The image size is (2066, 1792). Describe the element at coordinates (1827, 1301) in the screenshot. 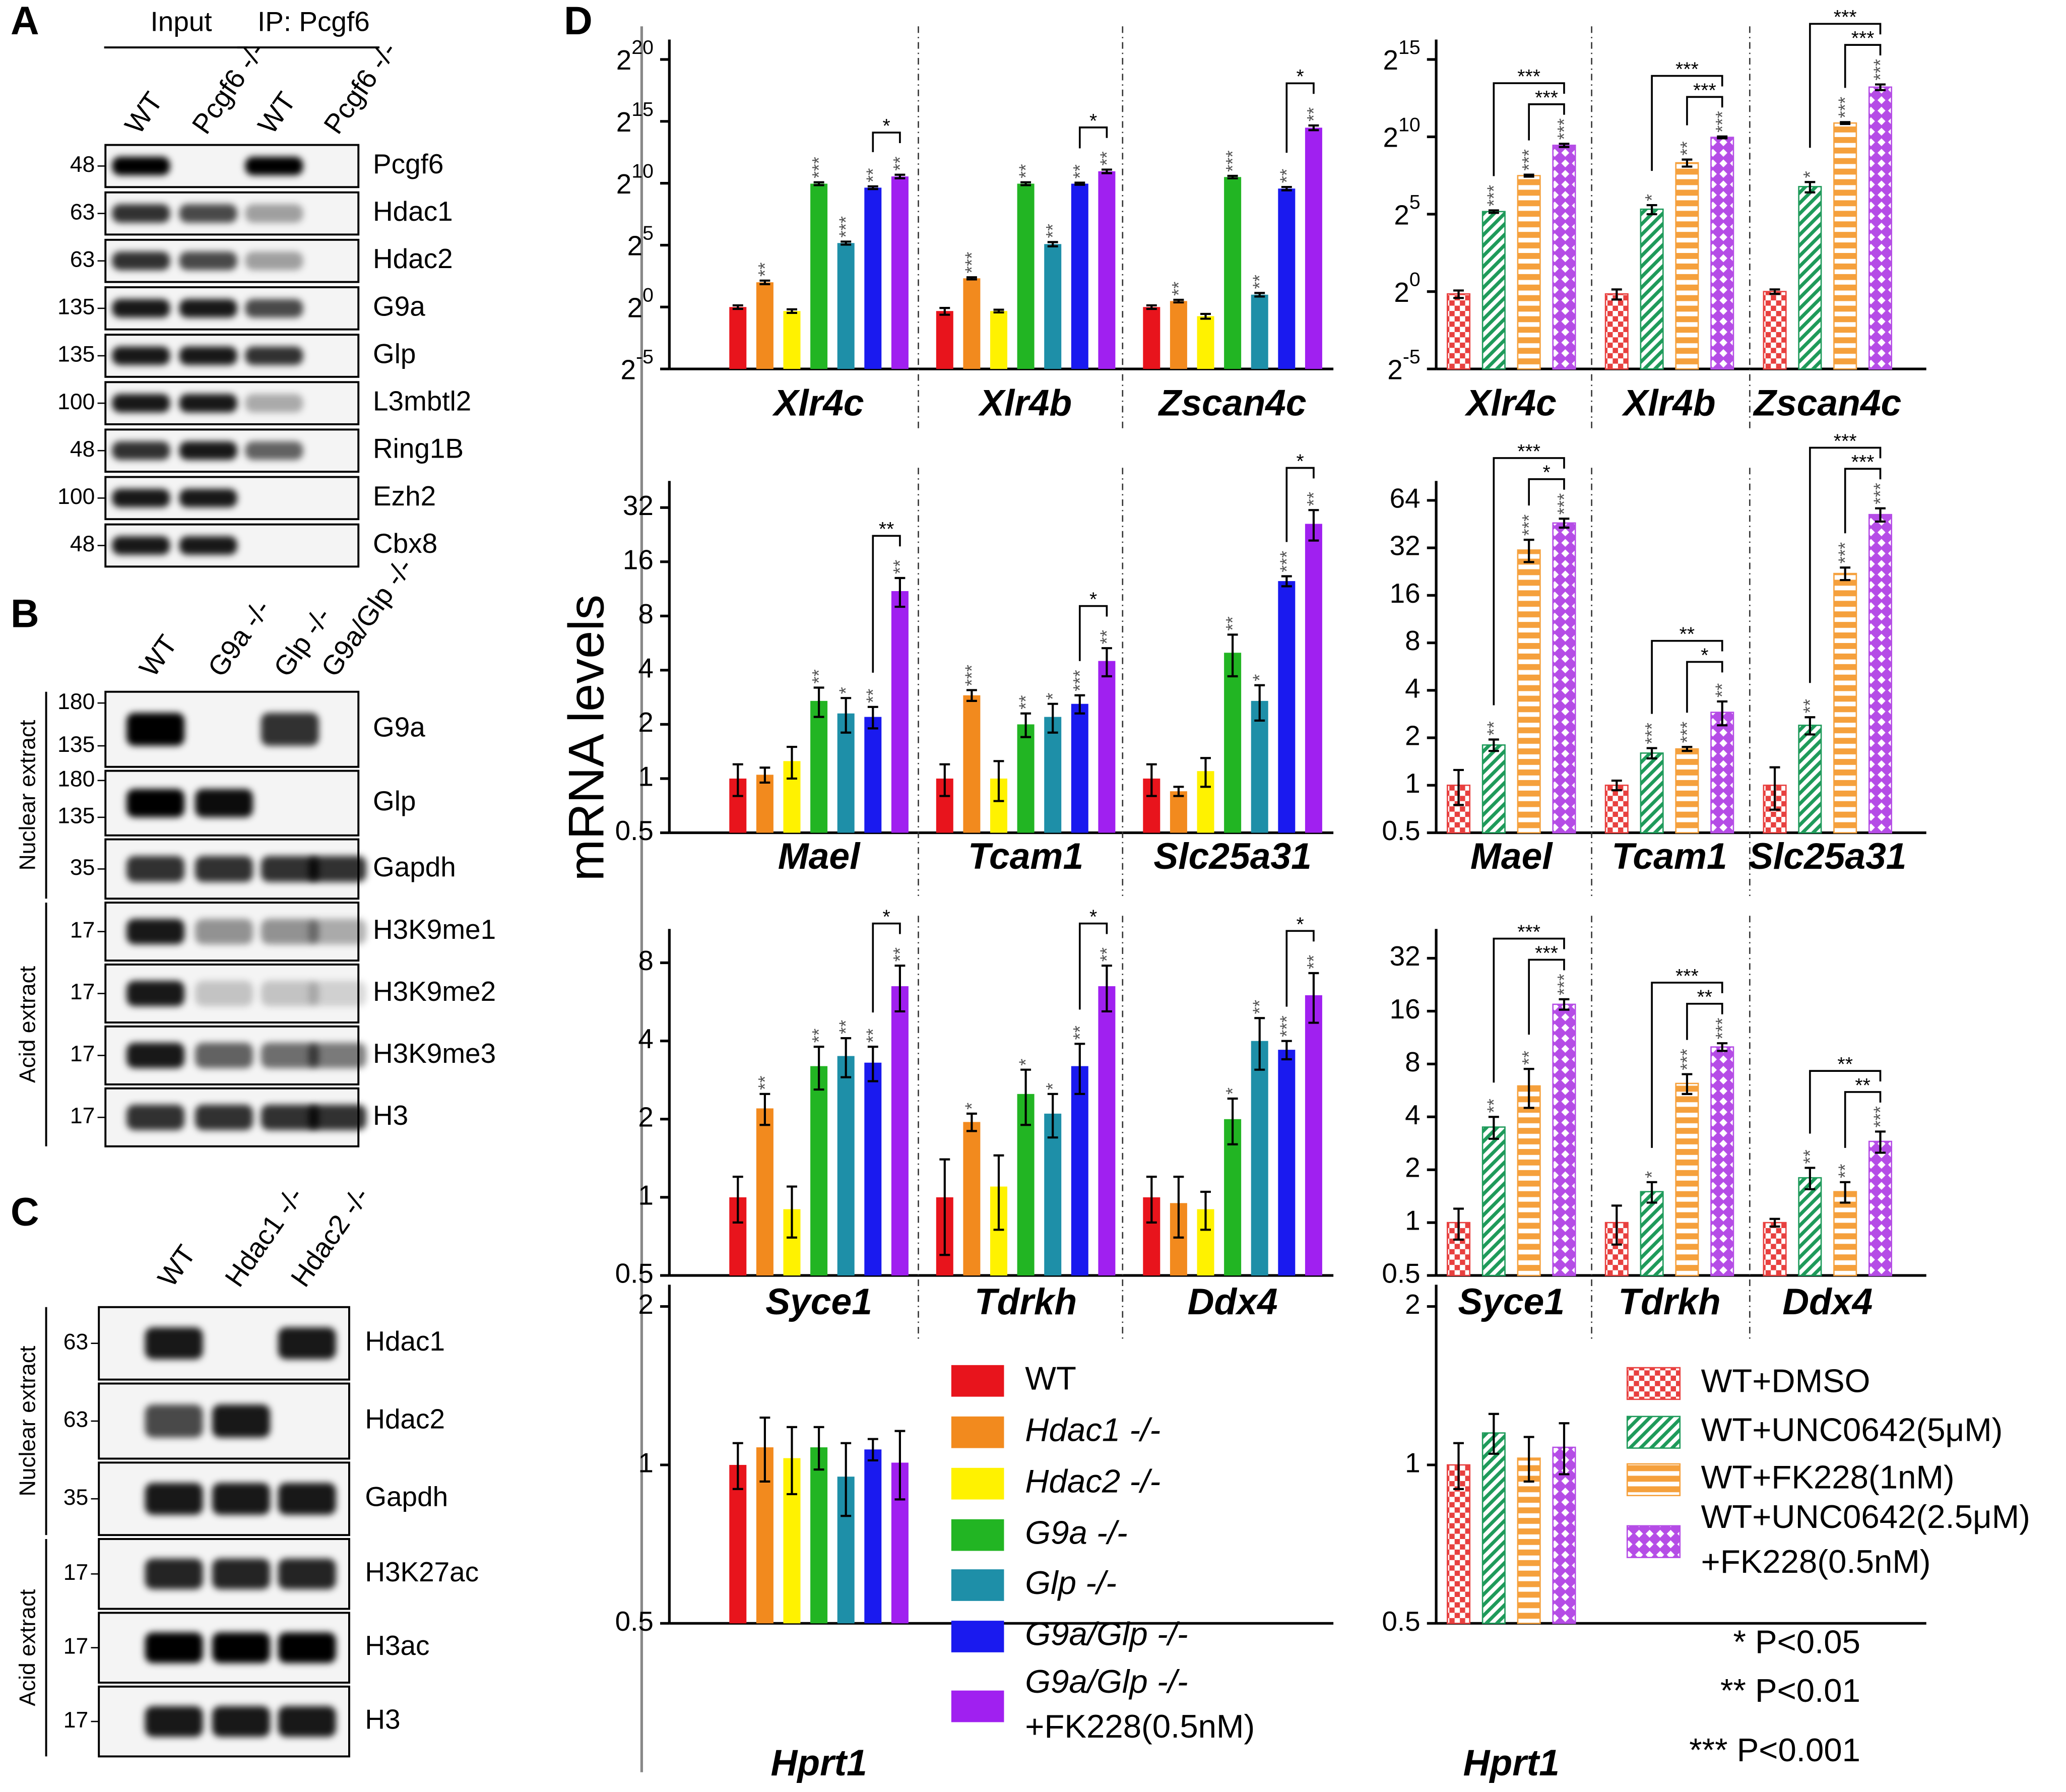

I see `gene-label: Ddx4` at that location.